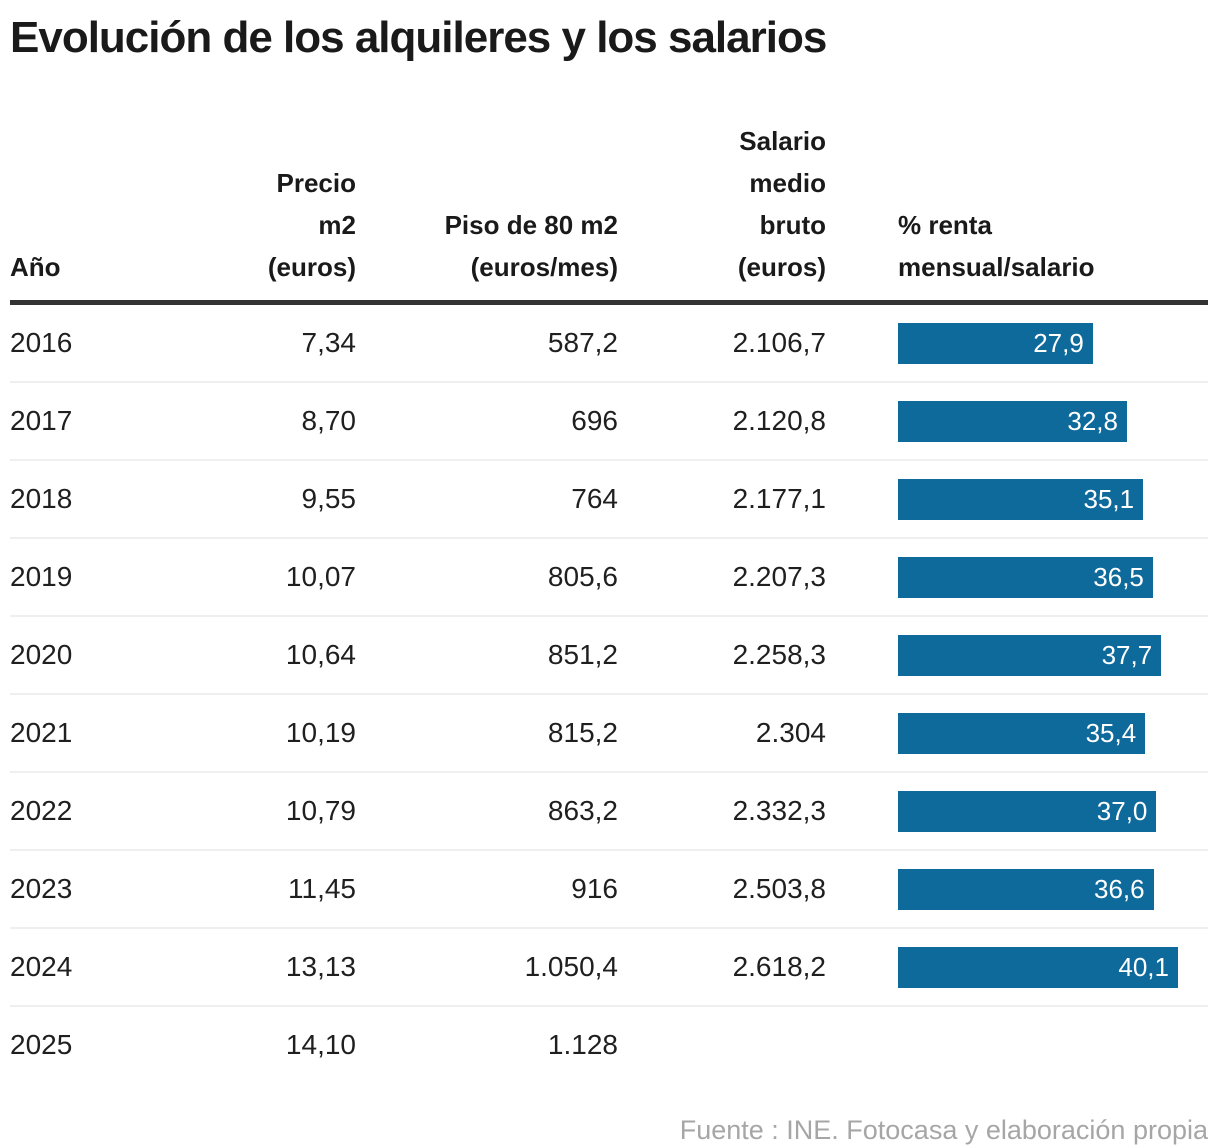  Describe the element at coordinates (1119, 888) in the screenshot. I see `rent-pct-bar-label: 36,6` at that location.